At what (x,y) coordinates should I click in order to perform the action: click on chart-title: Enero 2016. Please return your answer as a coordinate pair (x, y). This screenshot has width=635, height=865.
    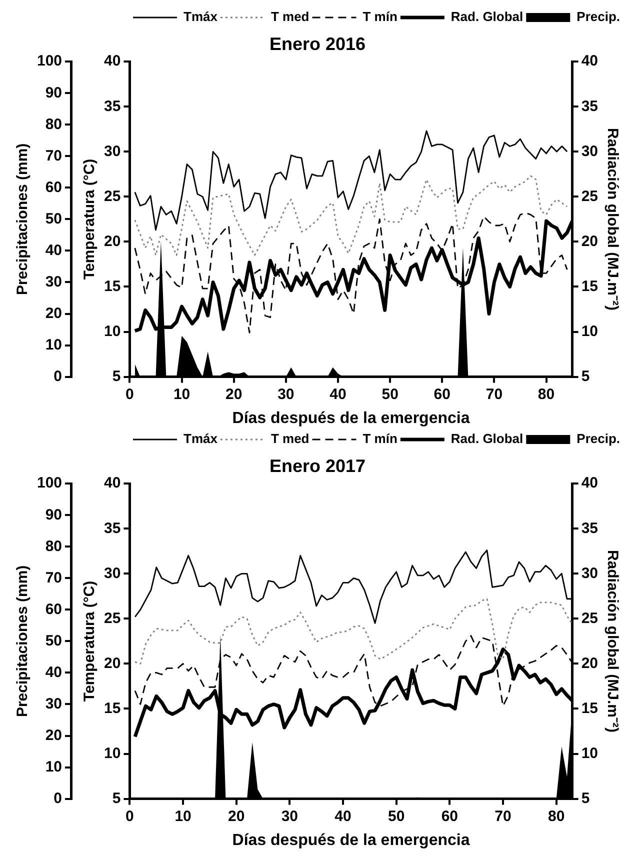
    Looking at the image, I should click on (317, 44).